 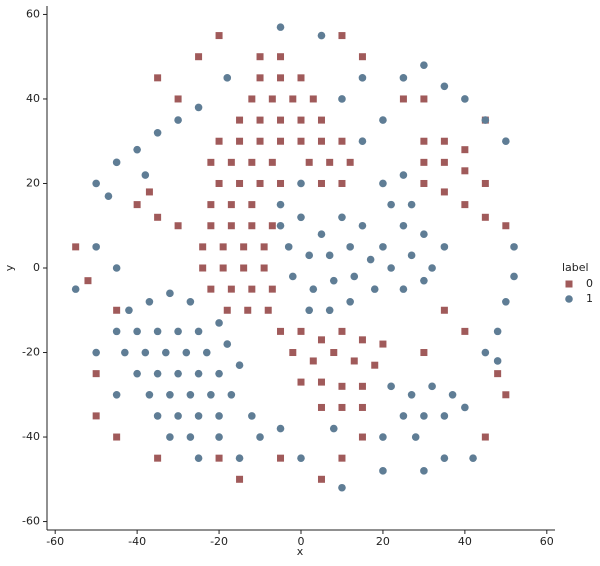 I want to click on y-tick-label: 40, so click(x=33, y=98).